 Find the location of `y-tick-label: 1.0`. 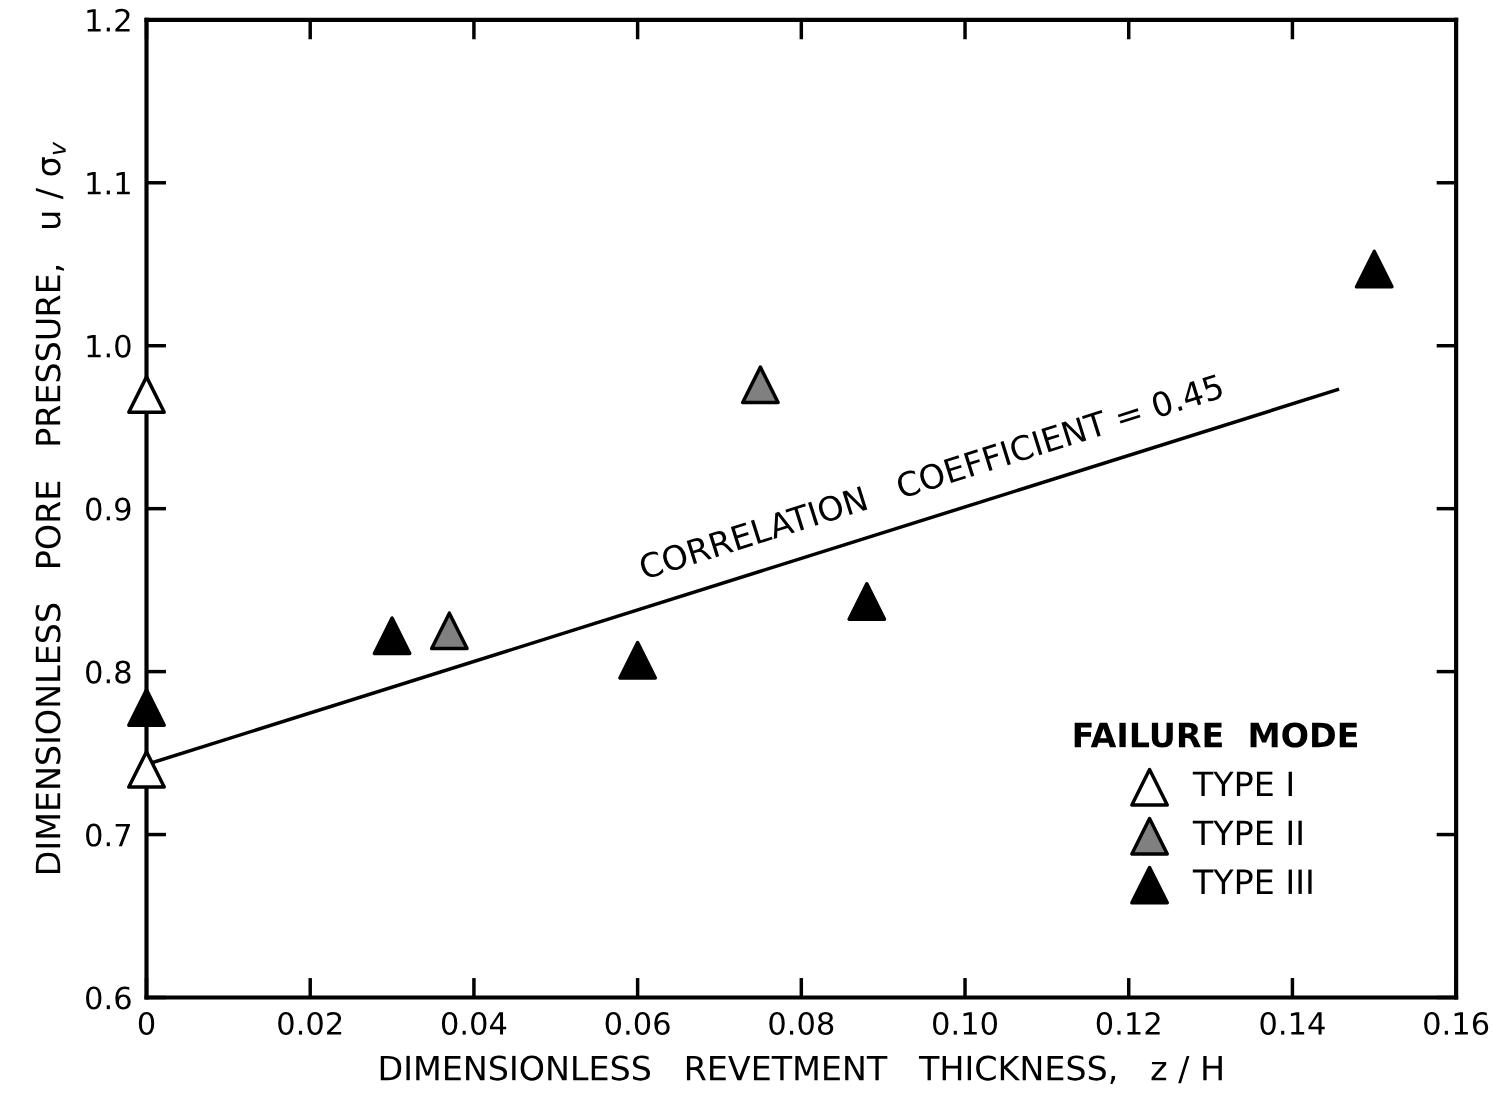

y-tick-label: 1.0 is located at coordinates (109, 346).